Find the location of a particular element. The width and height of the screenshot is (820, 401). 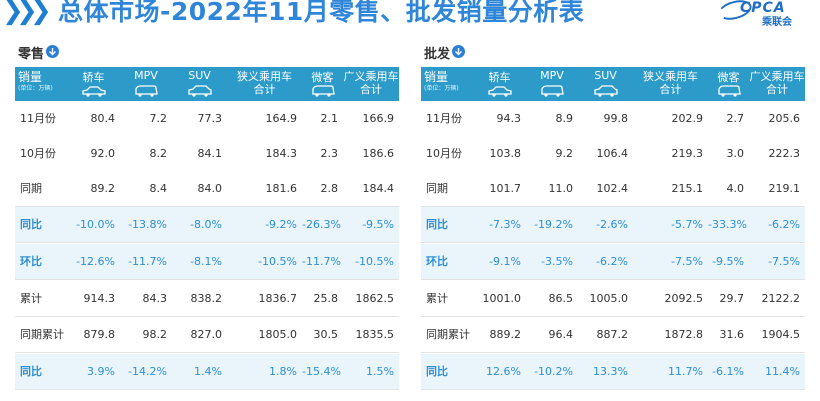

table-cell: -33.3% is located at coordinates (727, 224).